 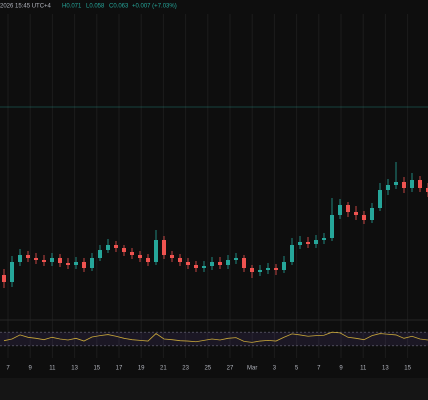 What do you see at coordinates (72, 7) in the screenshot?
I see `high: H0.071` at bounding box center [72, 7].